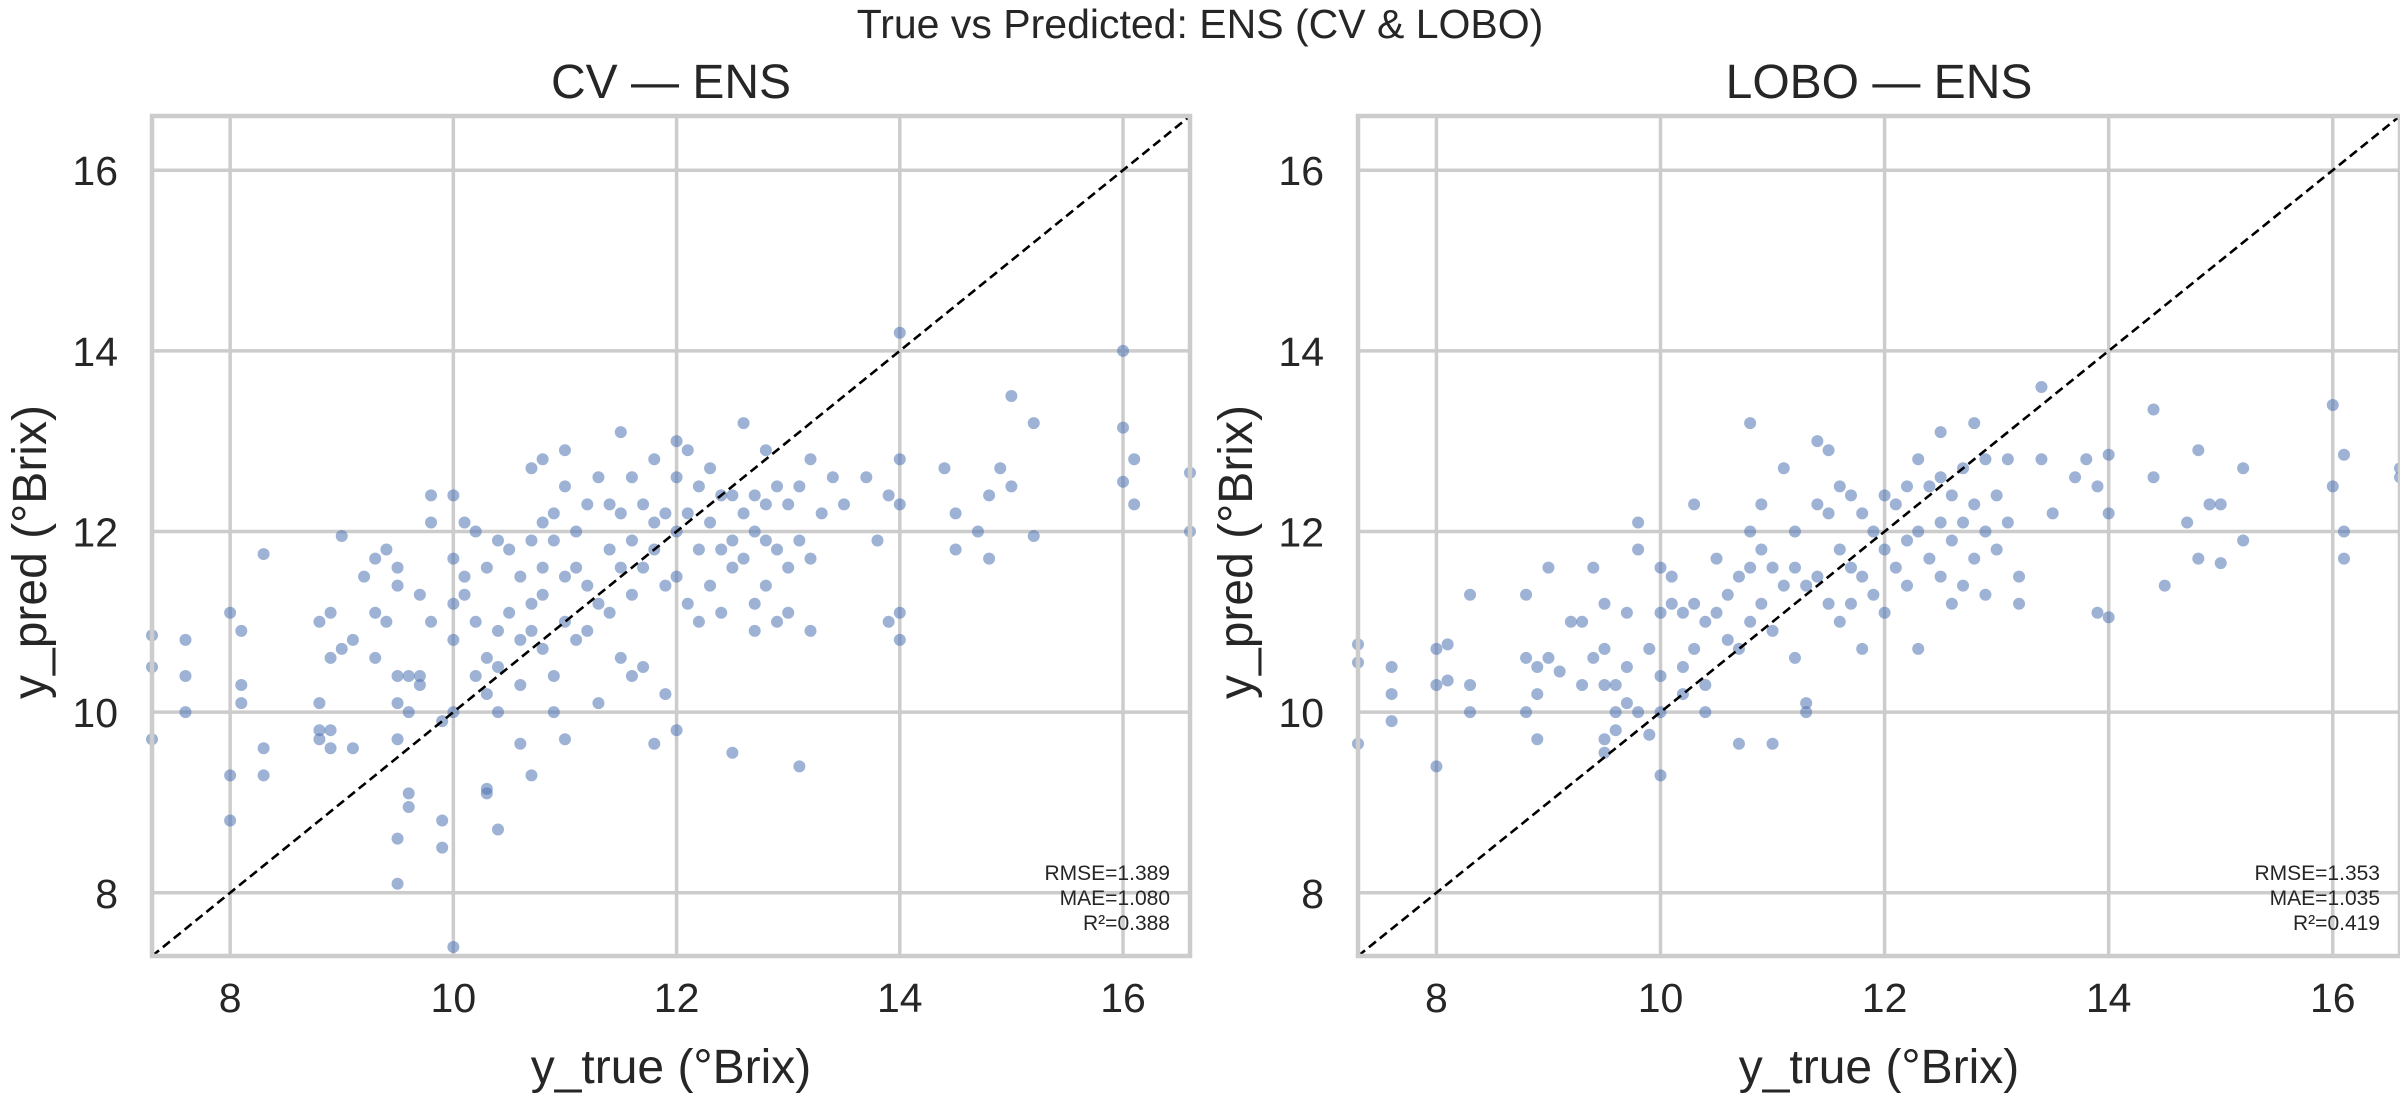 The width and height of the screenshot is (2400, 1100). Describe the element at coordinates (1879, 82) in the screenshot. I see `panel-title: LOBO — ENS` at that location.